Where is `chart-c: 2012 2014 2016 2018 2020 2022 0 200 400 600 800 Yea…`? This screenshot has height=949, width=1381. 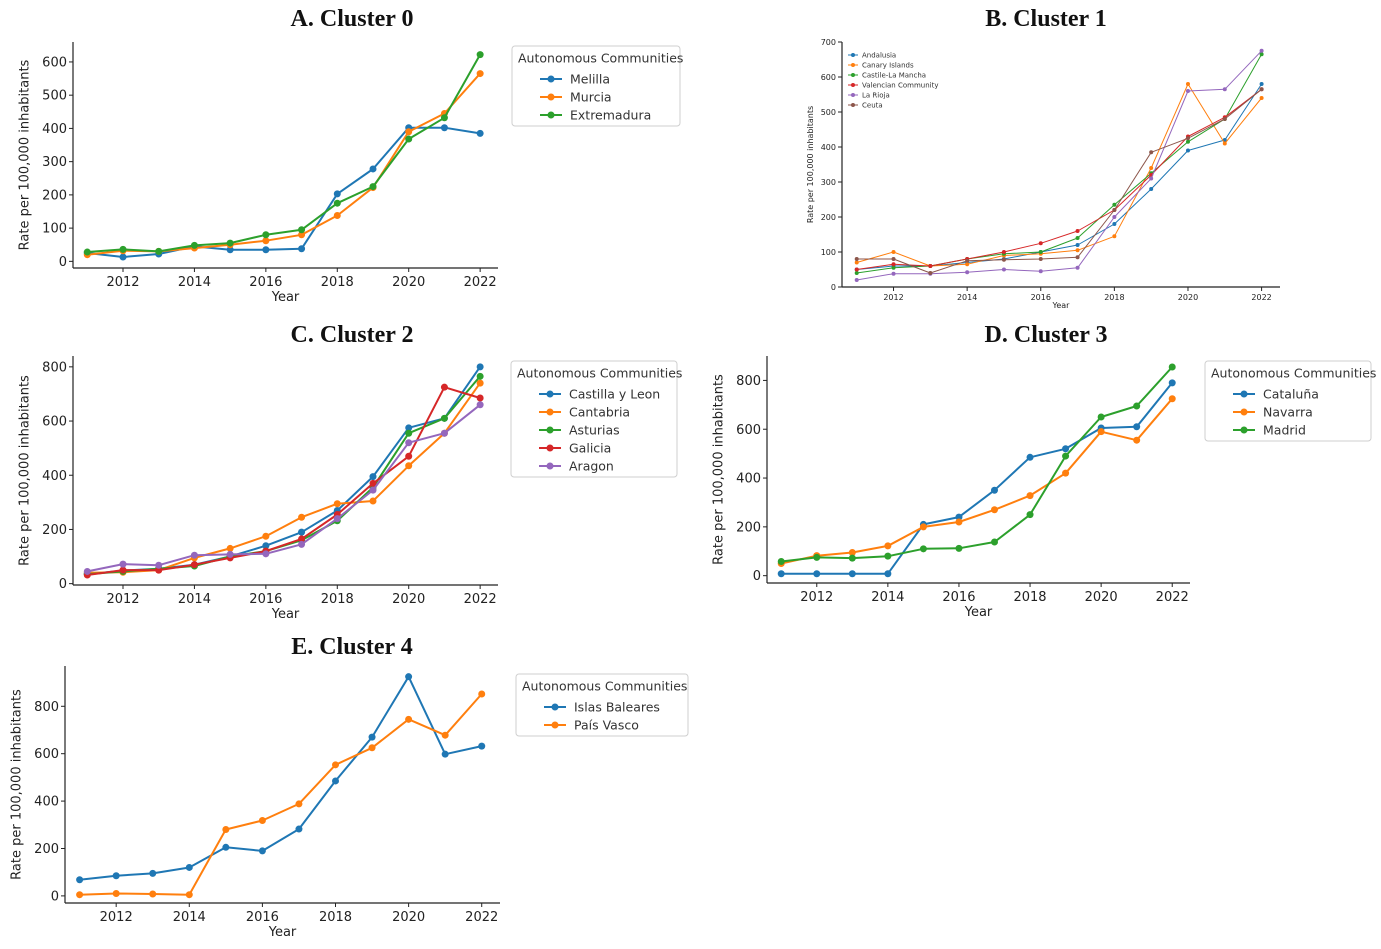 chart-c: 2012 2014 2016 2018 2020 2022 0 200 400 600 800 Yea… is located at coordinates (350, 489).